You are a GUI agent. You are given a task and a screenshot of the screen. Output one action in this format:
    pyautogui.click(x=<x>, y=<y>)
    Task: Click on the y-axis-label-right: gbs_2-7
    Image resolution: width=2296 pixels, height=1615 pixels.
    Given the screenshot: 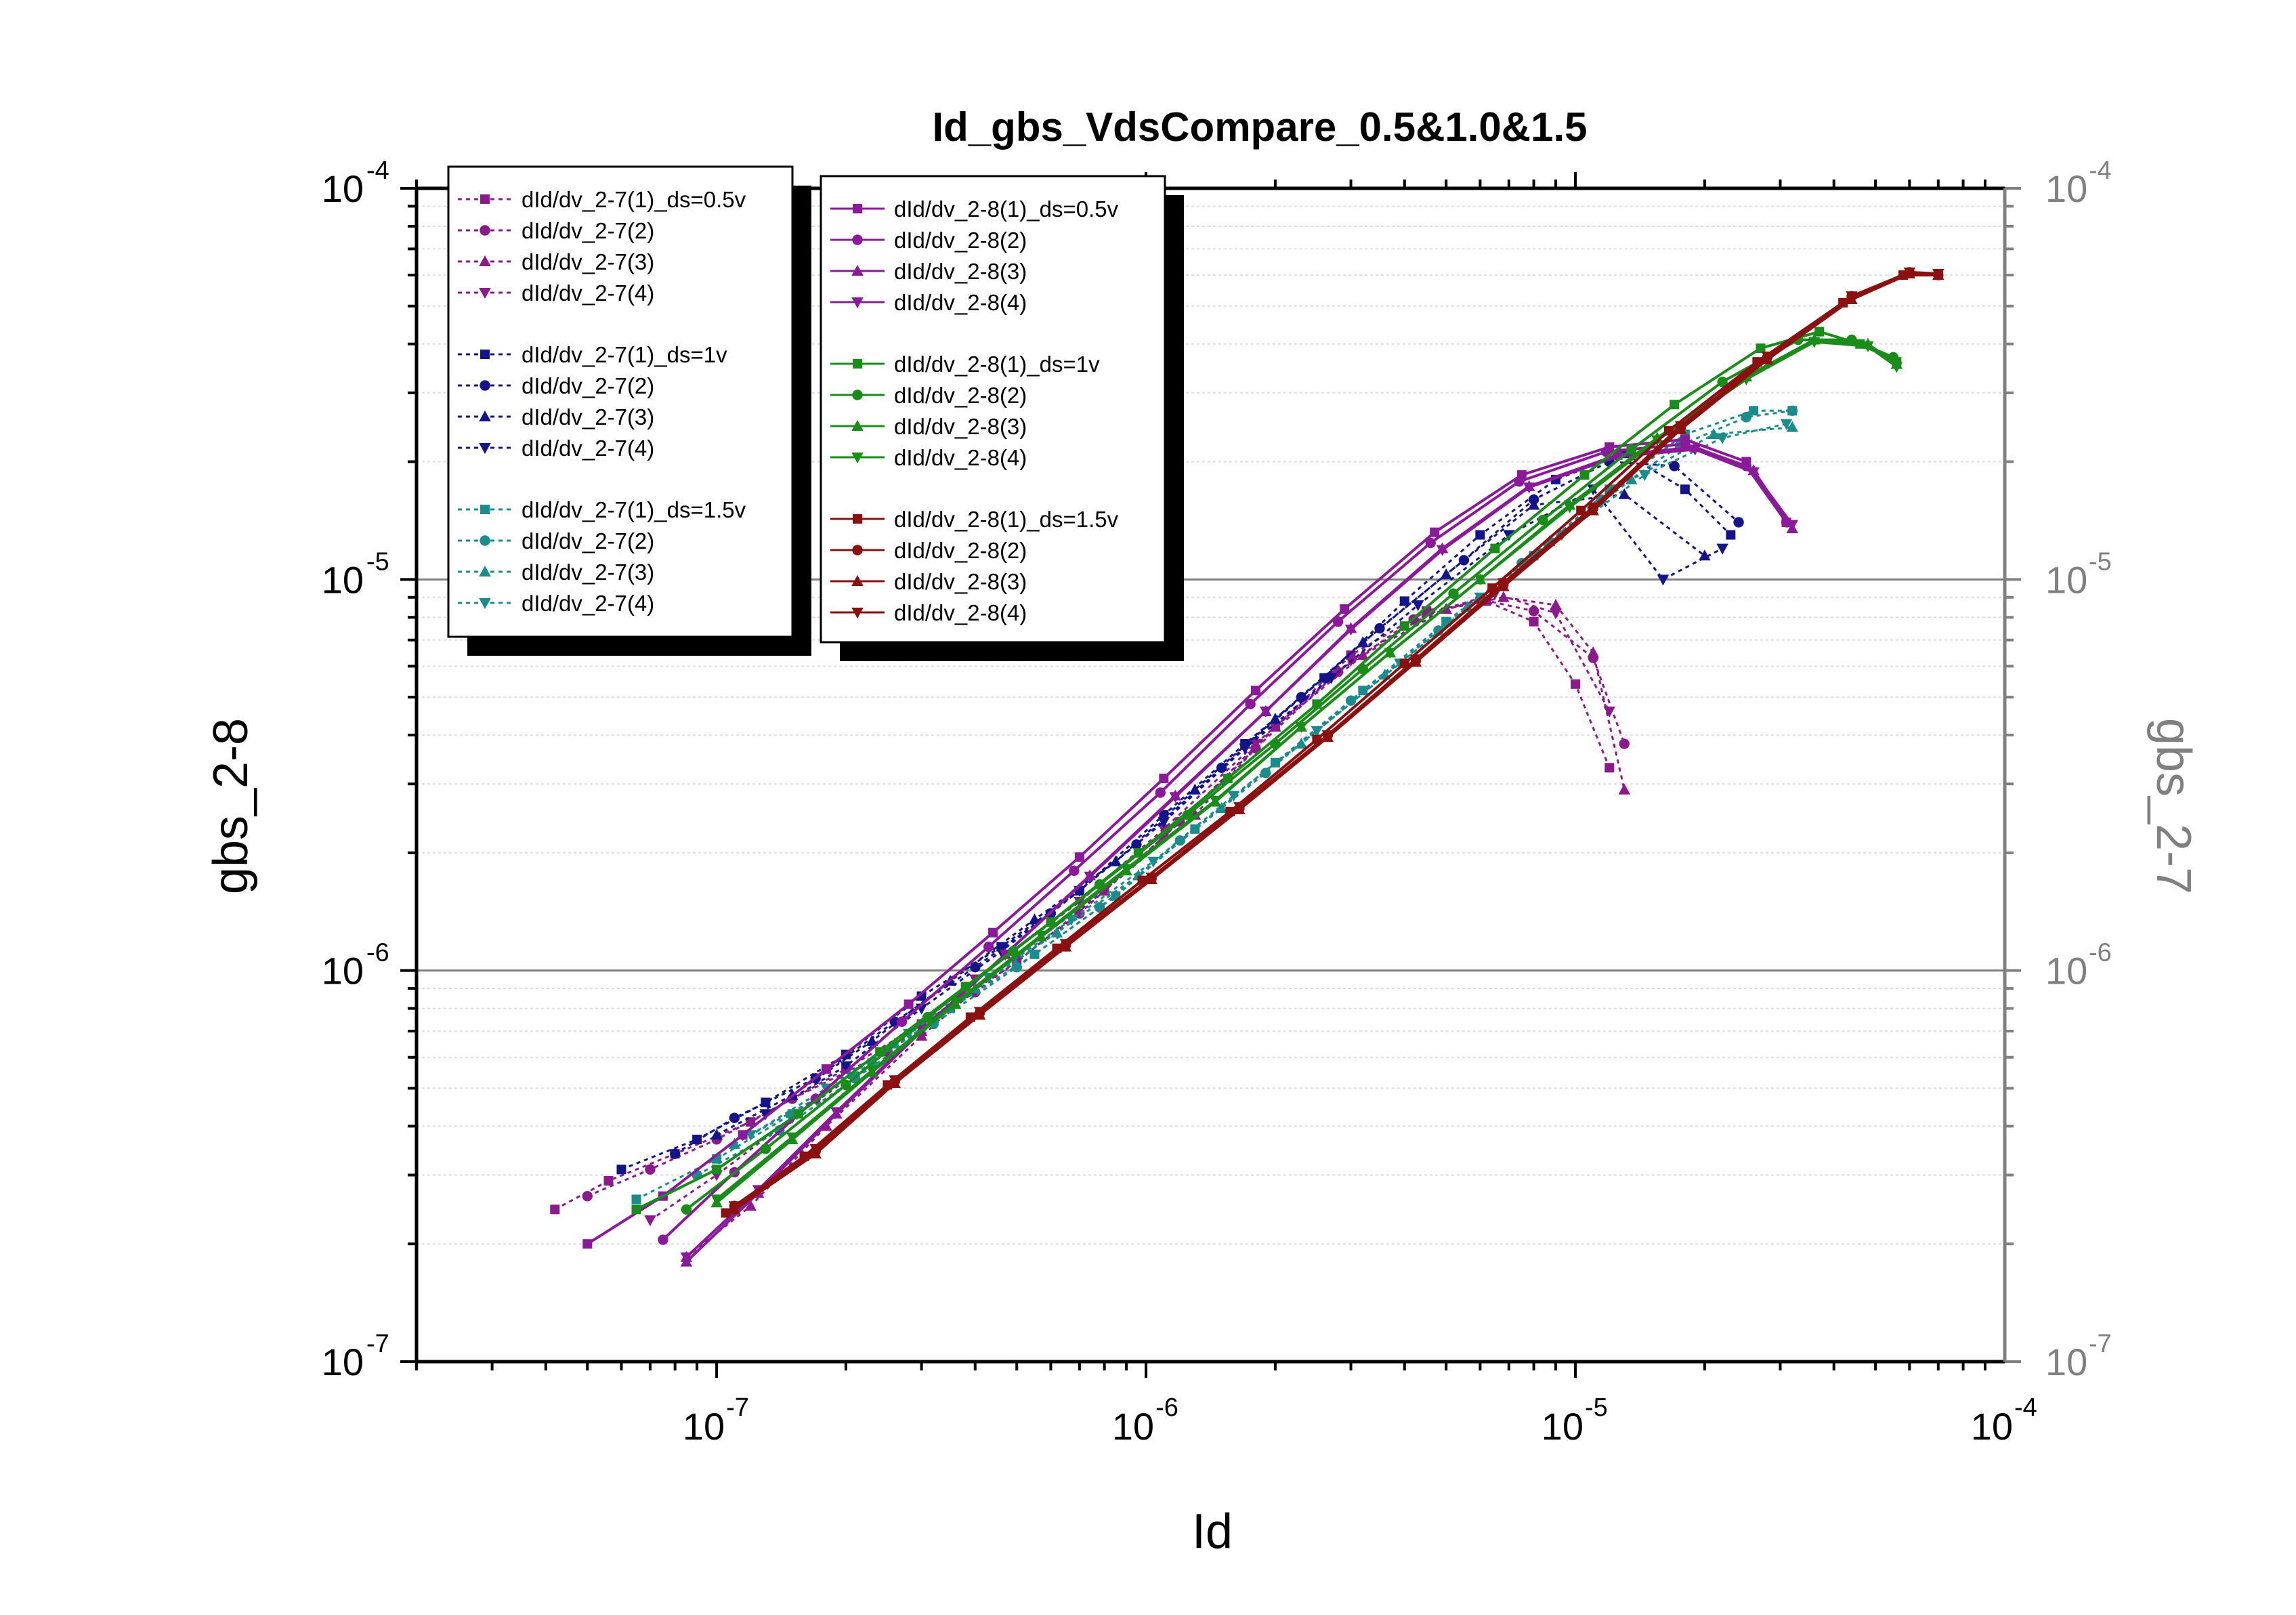 What is the action you would take?
    pyautogui.click(x=2173, y=806)
    